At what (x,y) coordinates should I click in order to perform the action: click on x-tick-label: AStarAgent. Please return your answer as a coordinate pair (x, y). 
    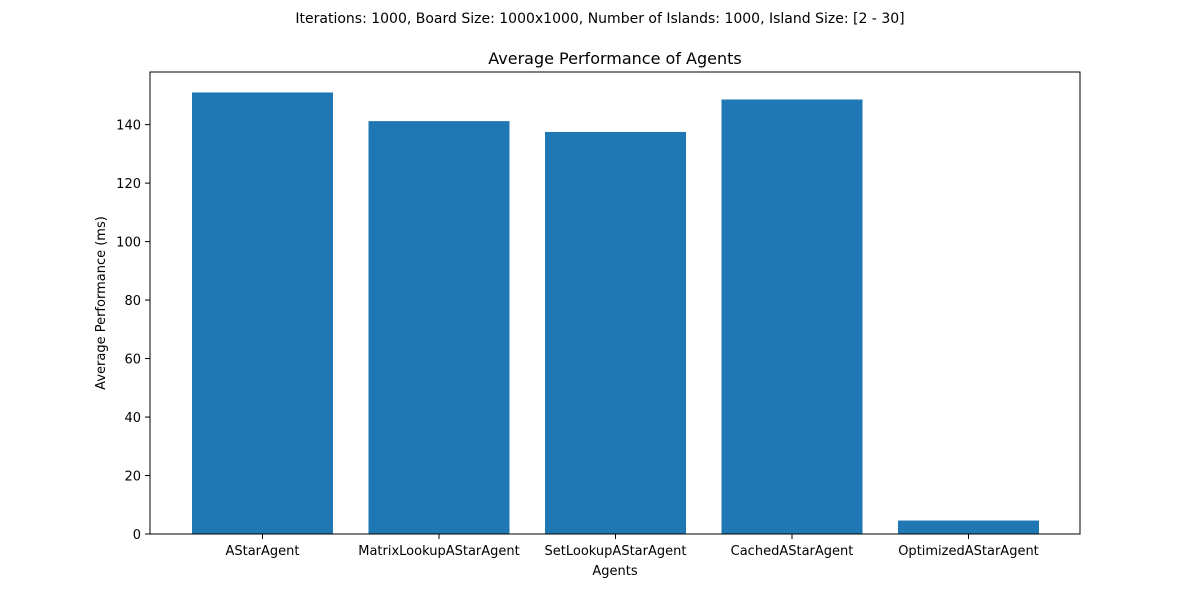
    Looking at the image, I should click on (262, 551).